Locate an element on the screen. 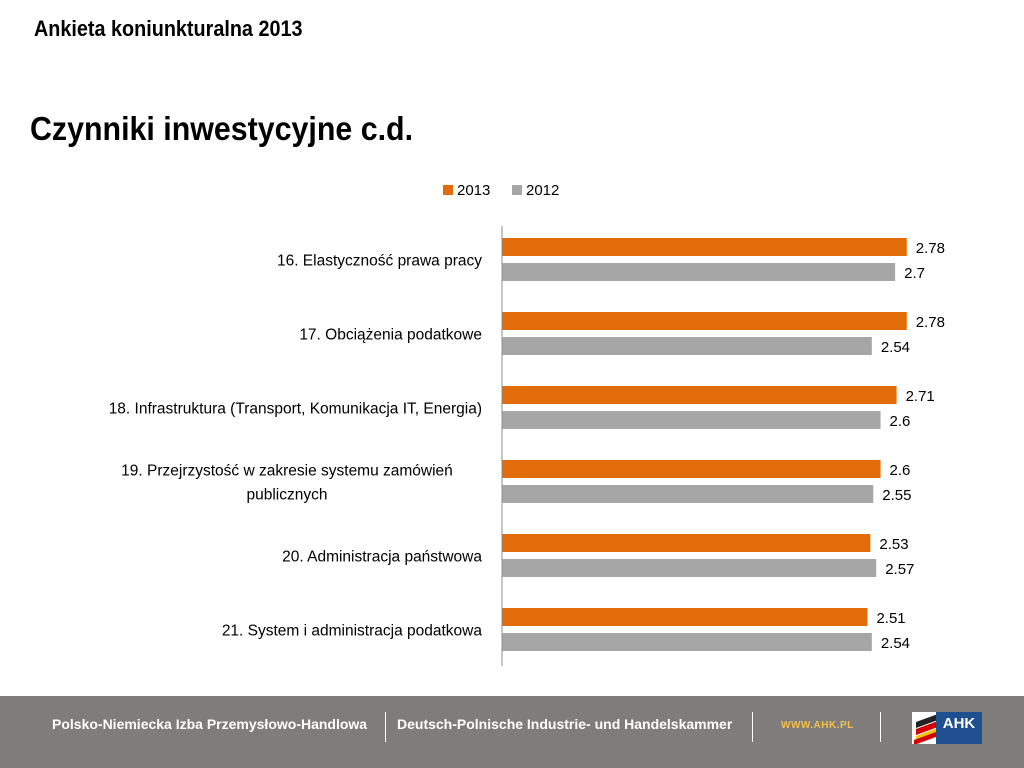  legend-label: 2012 is located at coordinates (542, 190).